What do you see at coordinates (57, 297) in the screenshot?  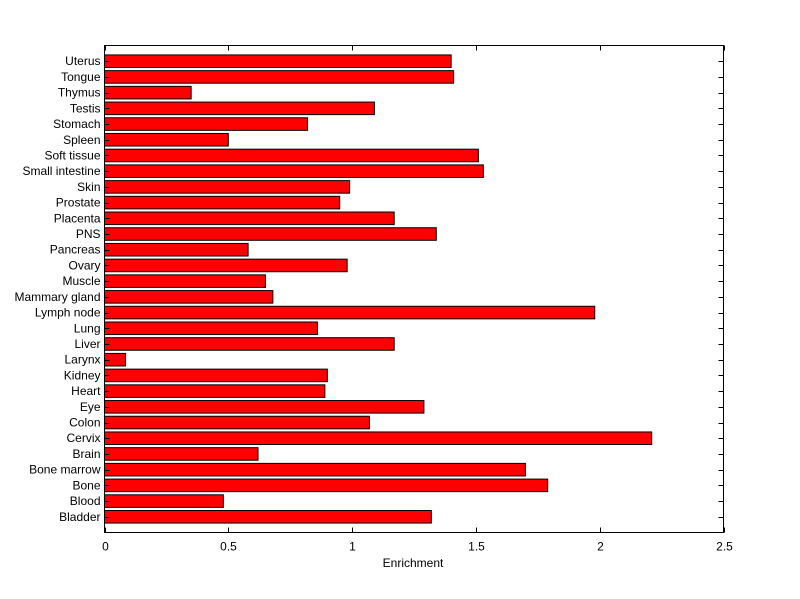 I see `y-tick-label: Mammary gland` at bounding box center [57, 297].